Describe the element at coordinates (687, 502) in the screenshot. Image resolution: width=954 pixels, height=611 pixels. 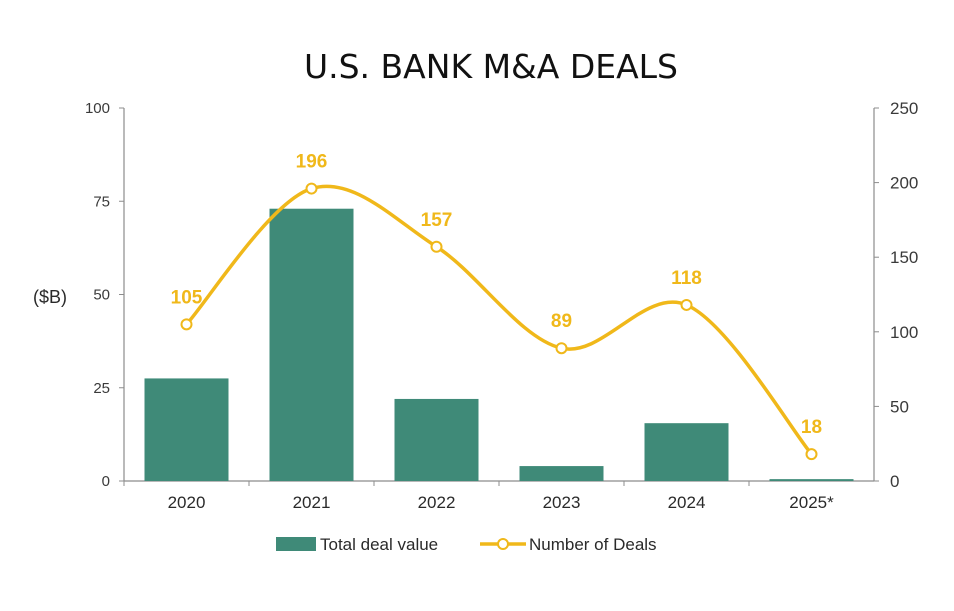
I see `x-tick-label: 2024` at that location.